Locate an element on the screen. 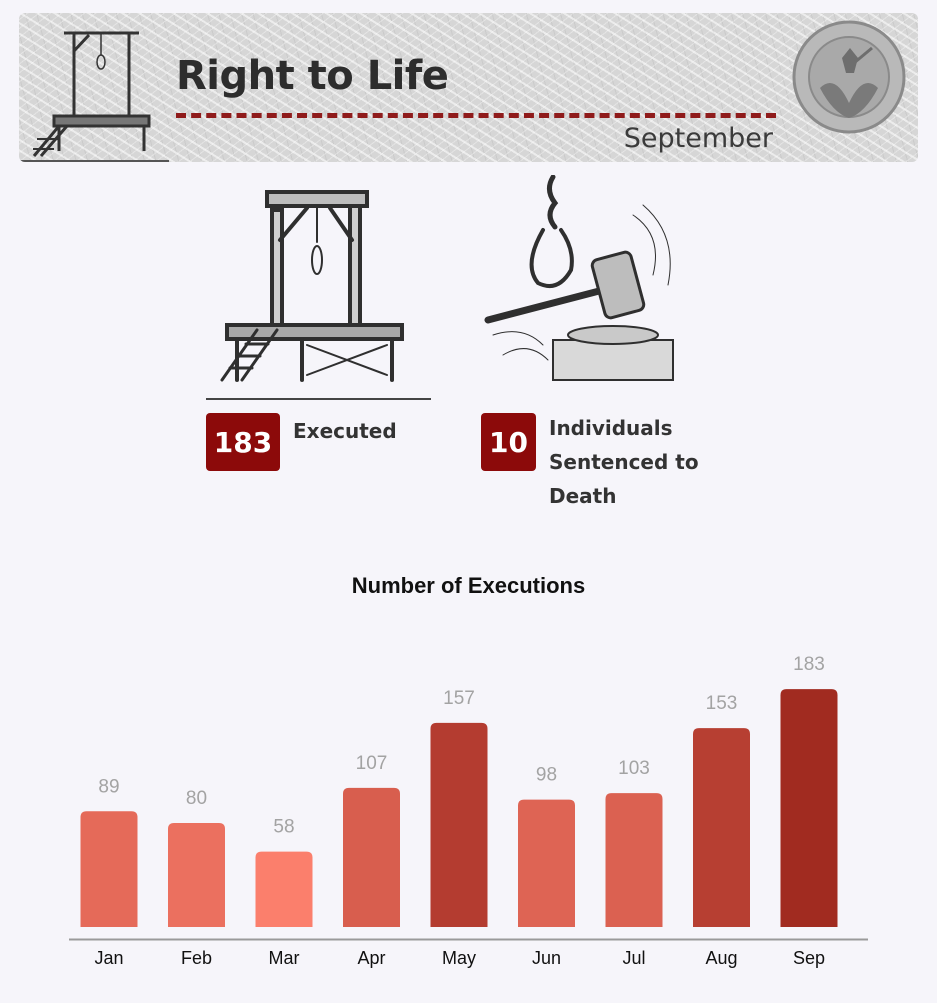 The width and height of the screenshot is (937, 1003). bar-sep is located at coordinates (809, 808).